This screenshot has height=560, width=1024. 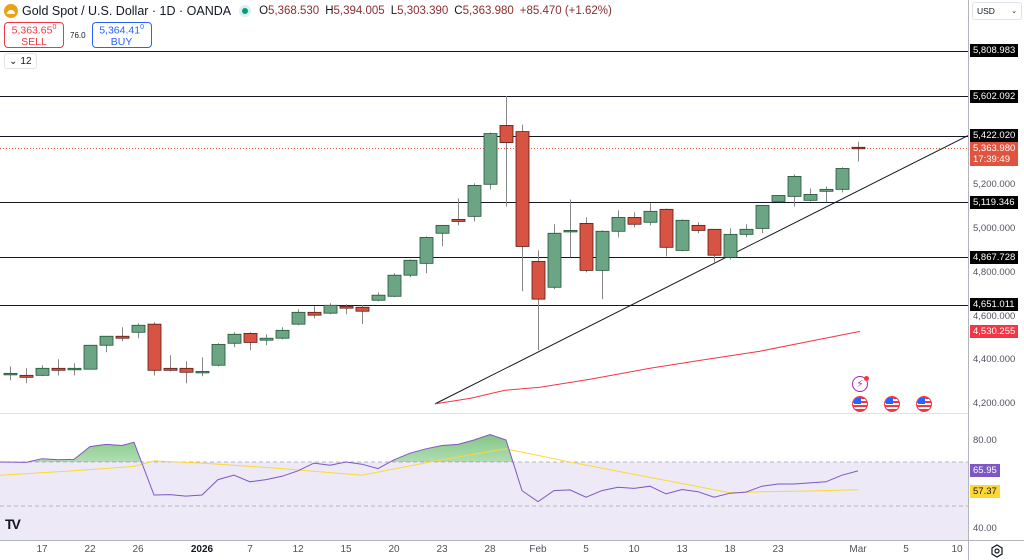 What do you see at coordinates (994, 305) in the screenshot?
I see `level-price-label: 4,651.011` at bounding box center [994, 305].